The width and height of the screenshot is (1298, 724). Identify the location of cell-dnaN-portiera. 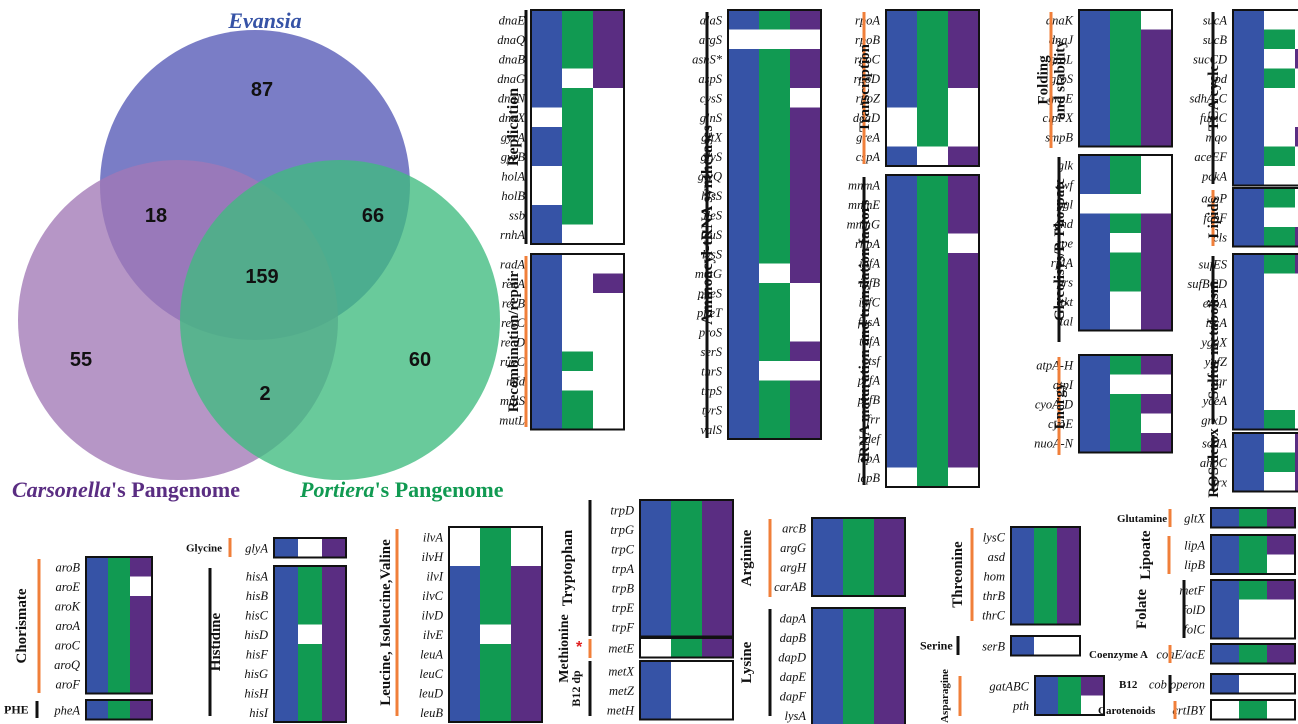
(577, 98).